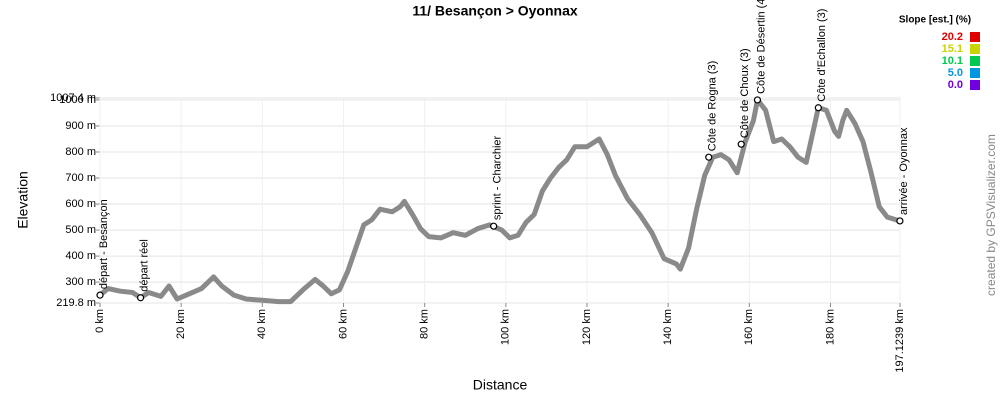 This screenshot has height=400, width=1000. I want to click on legend-label: 20.2, so click(952, 37).